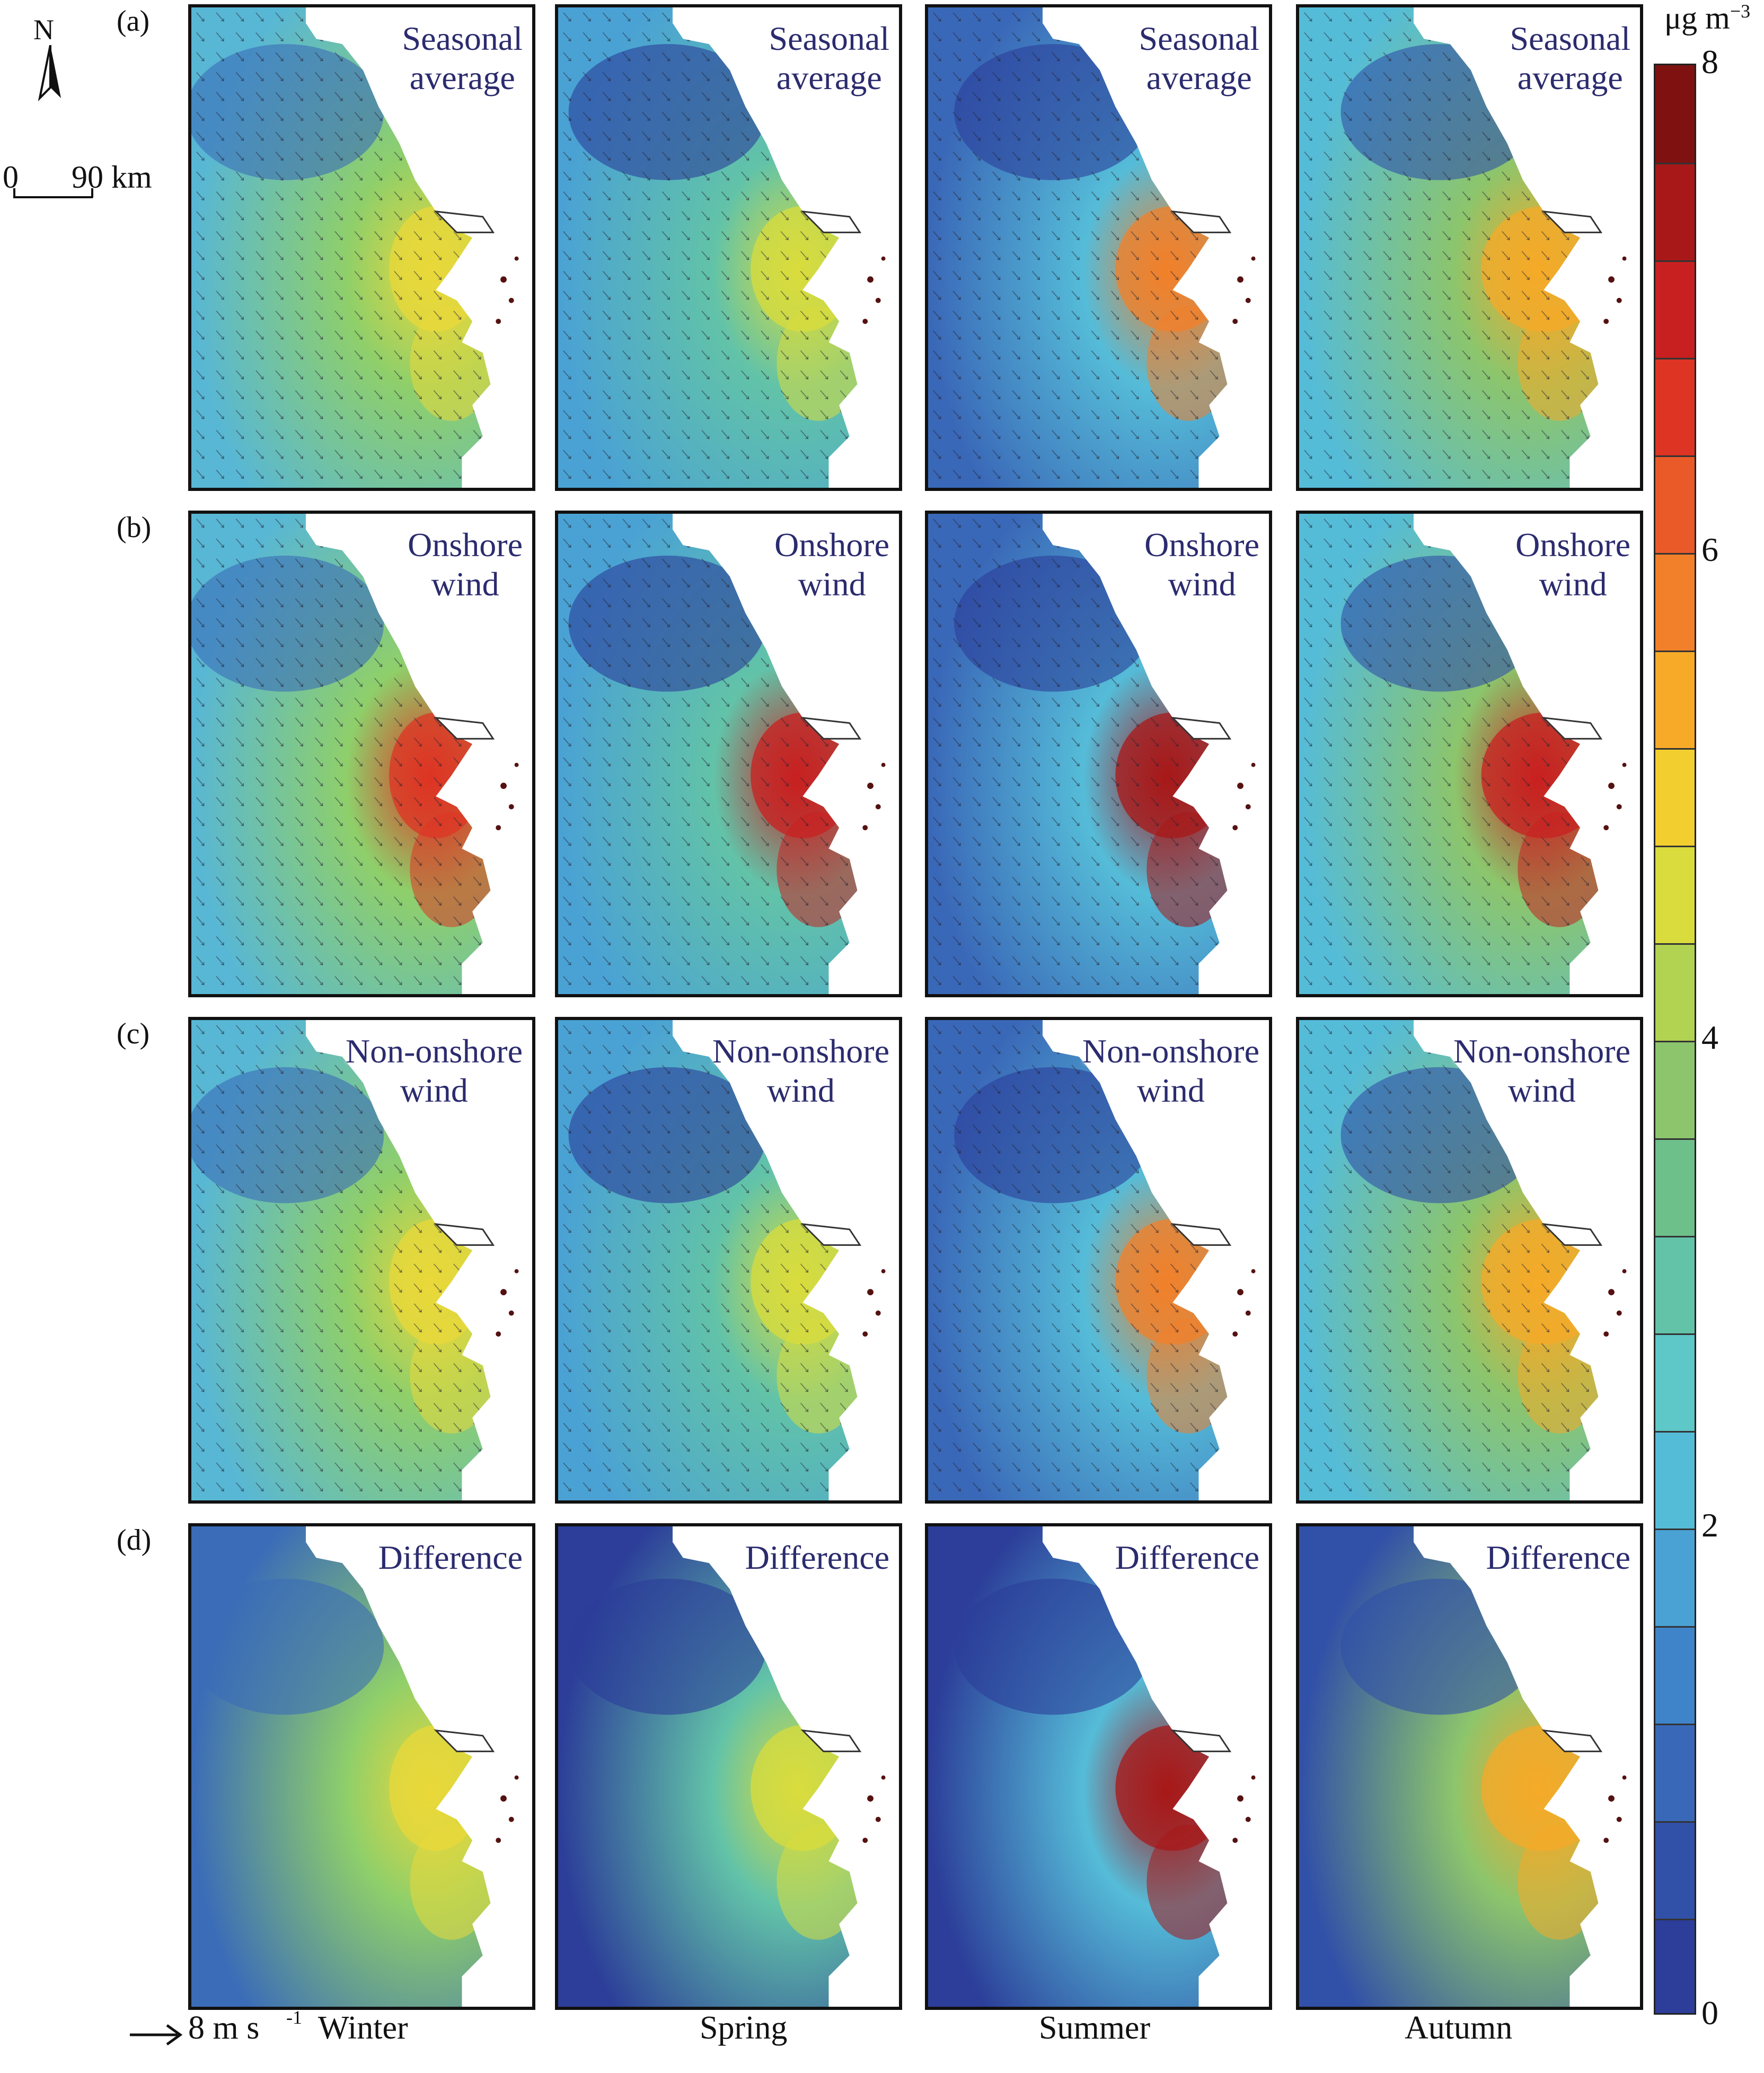  What do you see at coordinates (49, 73) in the screenshot?
I see `north-arrow-icon` at bounding box center [49, 73].